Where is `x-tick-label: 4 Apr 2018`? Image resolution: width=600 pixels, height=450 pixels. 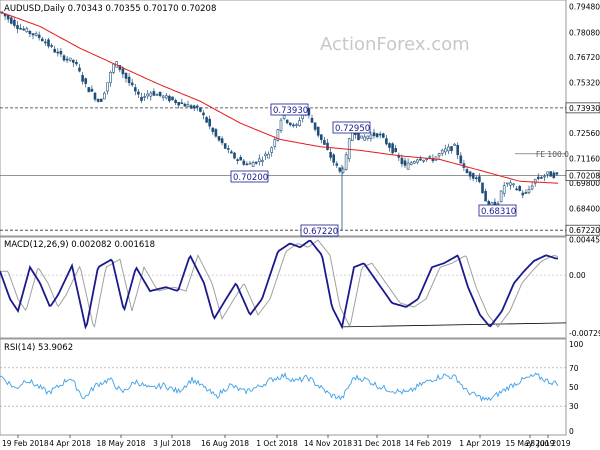 x-tick-label: 4 Apr 2018 is located at coordinates (70, 443).